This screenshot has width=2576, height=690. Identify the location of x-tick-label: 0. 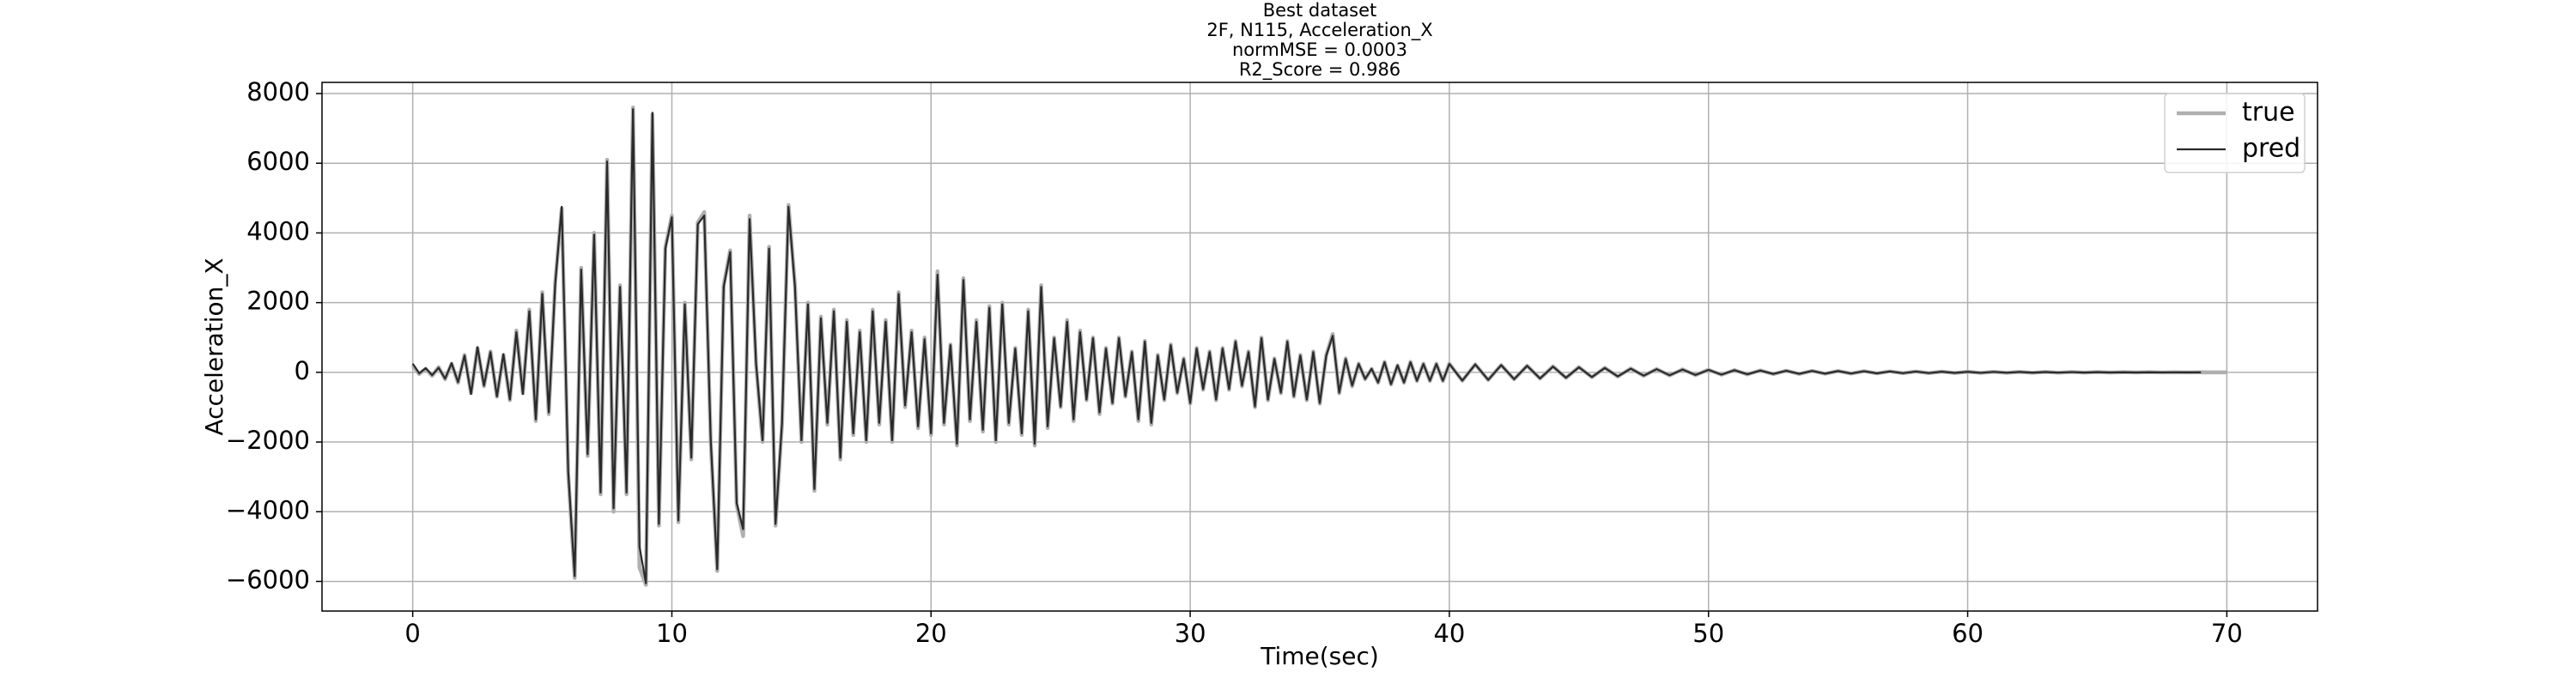
(412, 633).